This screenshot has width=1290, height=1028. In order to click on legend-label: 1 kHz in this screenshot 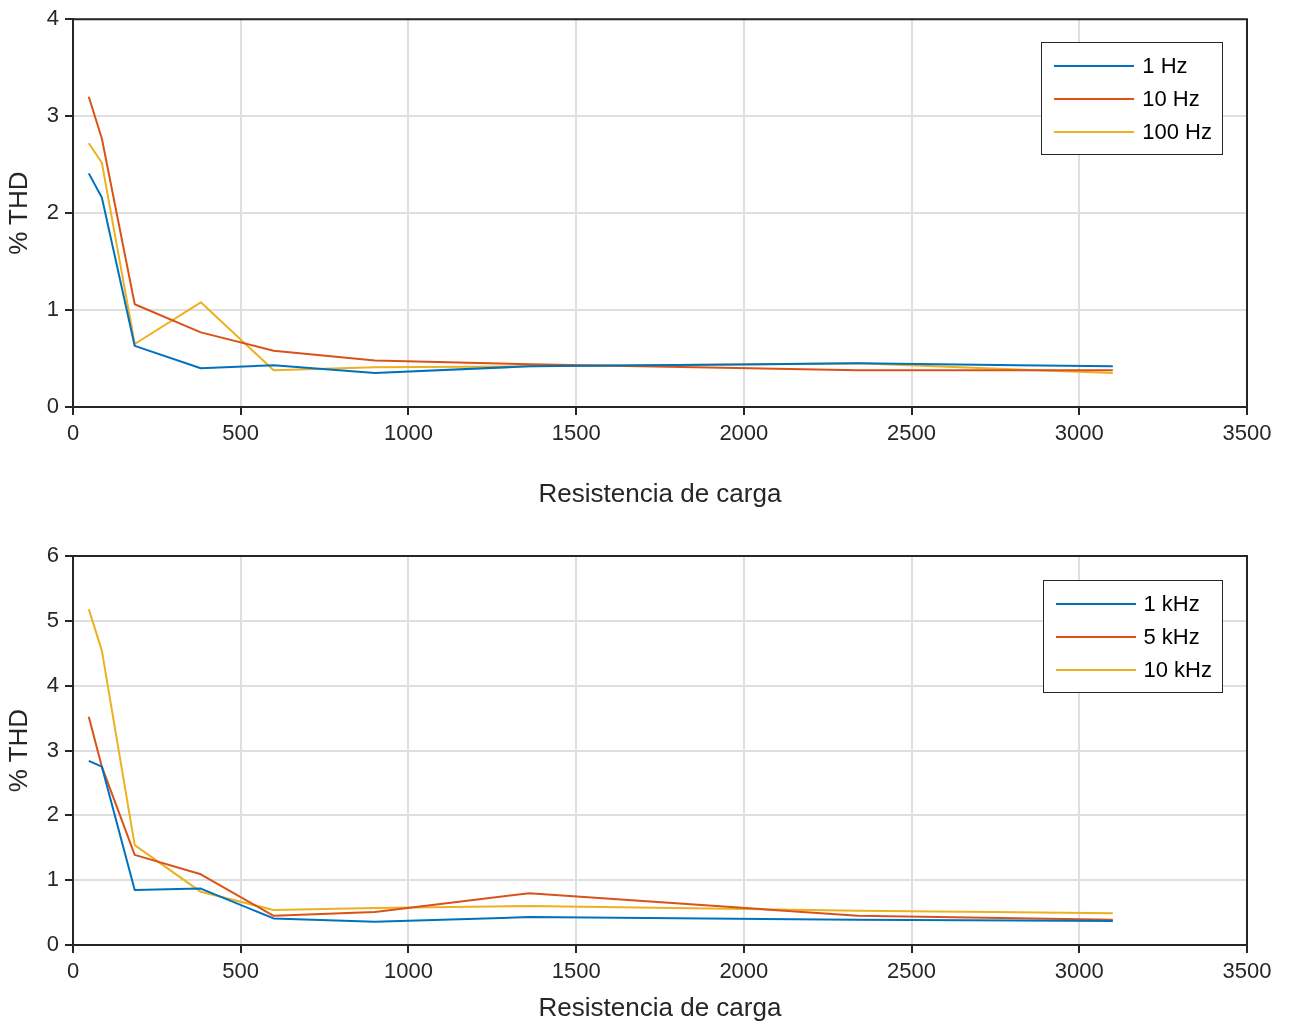, I will do `click(1171, 603)`.